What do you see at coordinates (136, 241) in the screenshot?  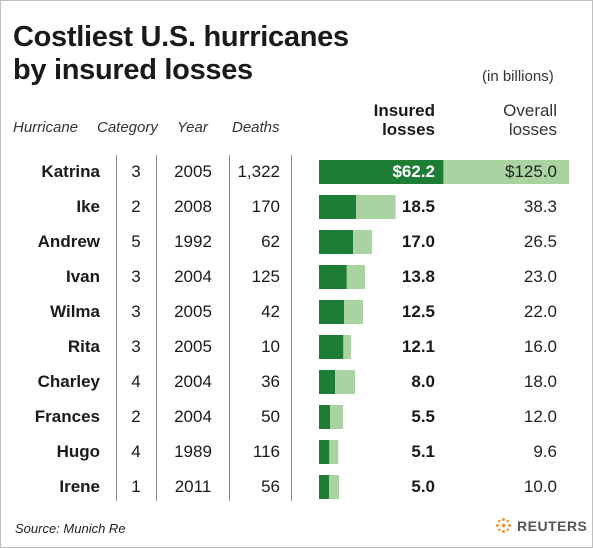 I see `category-value: 5` at bounding box center [136, 241].